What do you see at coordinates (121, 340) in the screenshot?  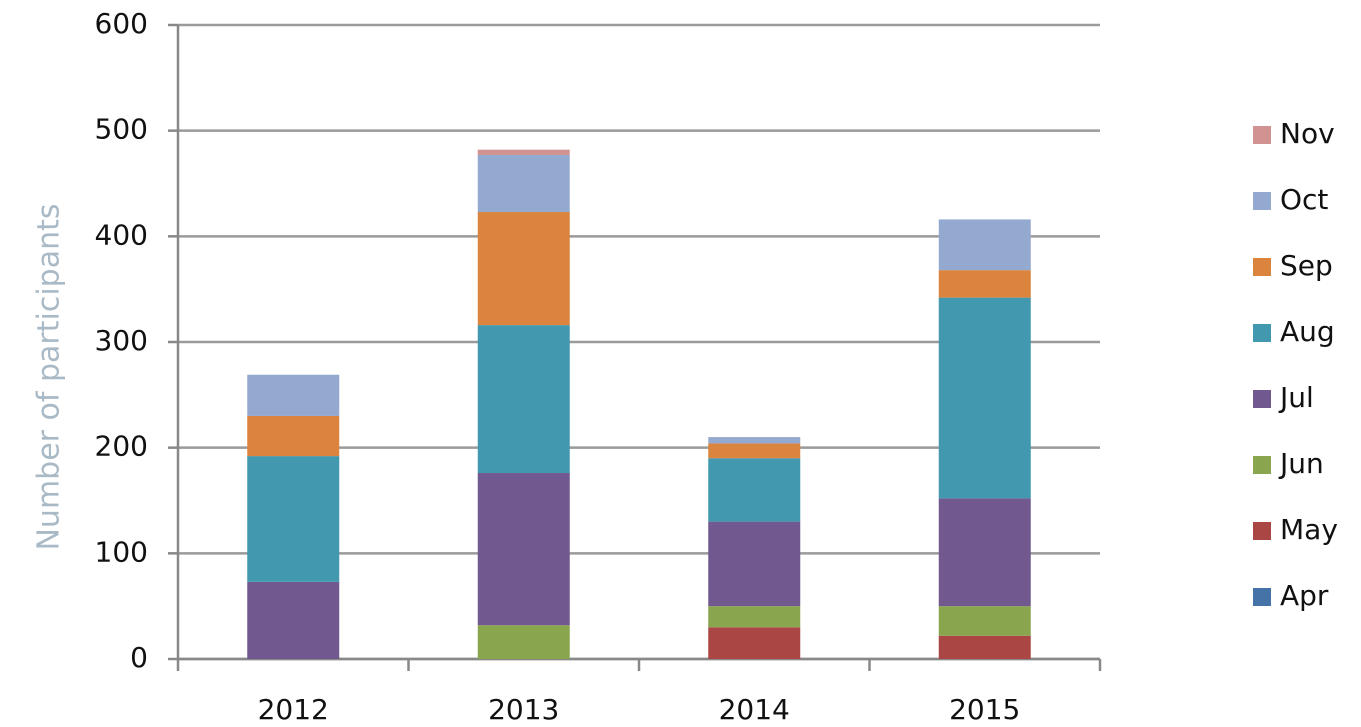 I see `y-tick-label: 300` at bounding box center [121, 340].